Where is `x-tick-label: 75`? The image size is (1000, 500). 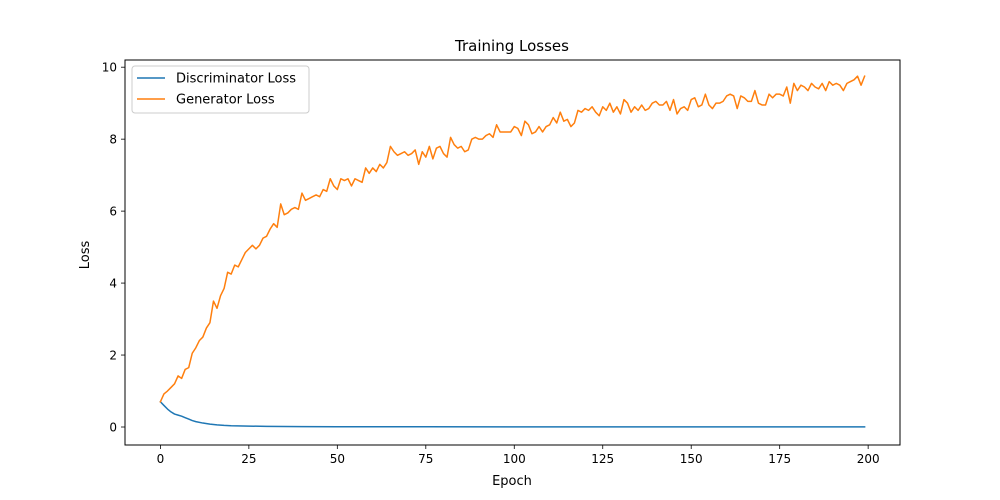
x-tick-label: 75 is located at coordinates (425, 459).